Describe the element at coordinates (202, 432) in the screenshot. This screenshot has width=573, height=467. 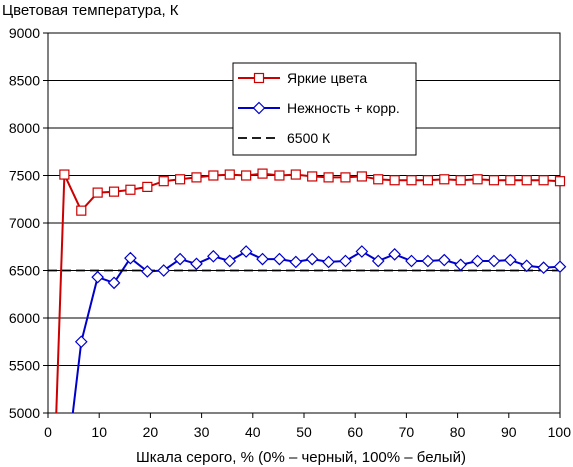
I see `x-tick-label: 30` at that location.